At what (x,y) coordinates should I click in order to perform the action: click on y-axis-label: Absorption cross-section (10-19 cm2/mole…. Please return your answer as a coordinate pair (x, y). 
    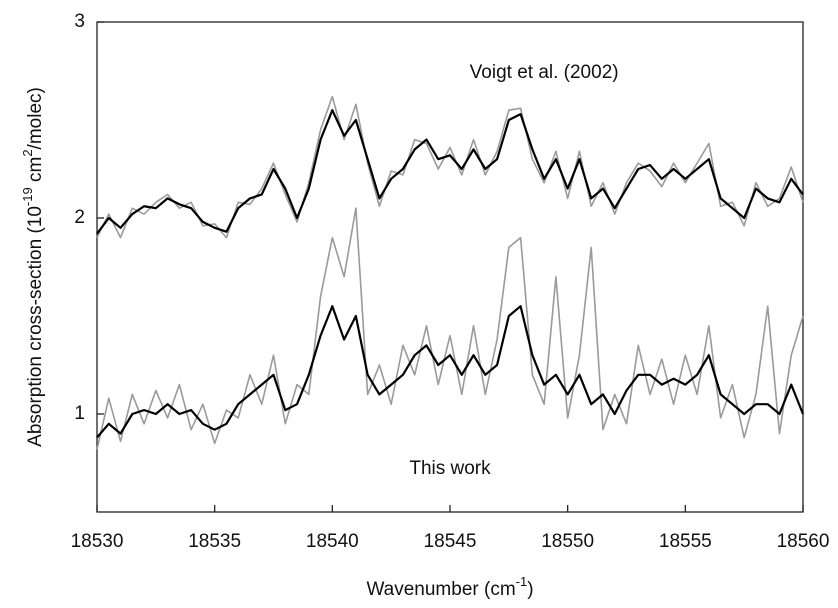
    Looking at the image, I should click on (33, 267).